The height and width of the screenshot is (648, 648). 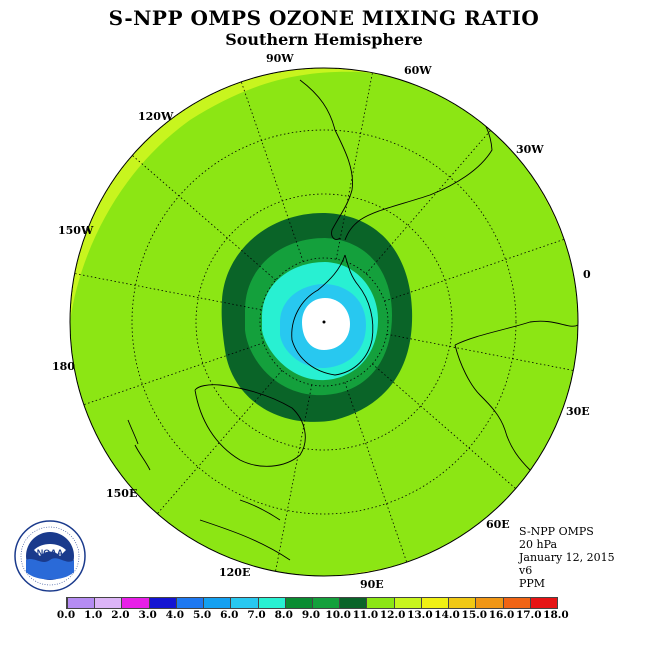 I want to click on color-bar-label: 7.0, so click(x=256, y=615).